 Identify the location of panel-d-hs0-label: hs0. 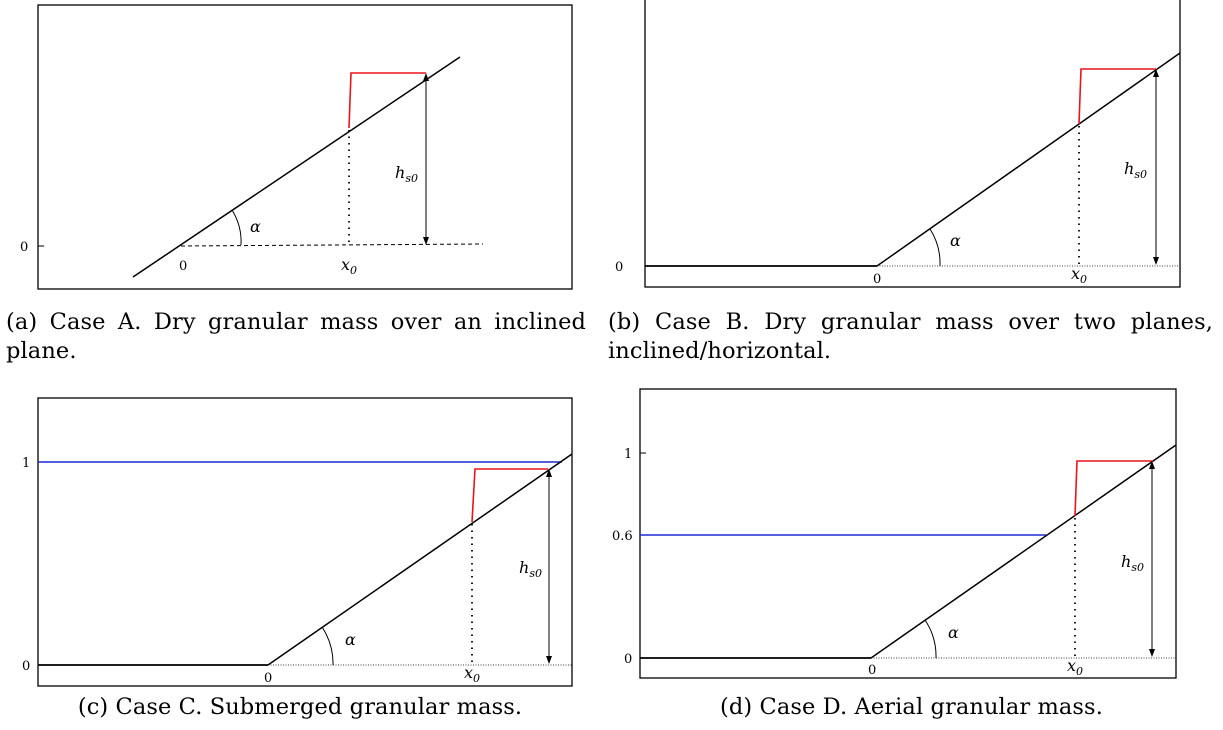
(1132, 563).